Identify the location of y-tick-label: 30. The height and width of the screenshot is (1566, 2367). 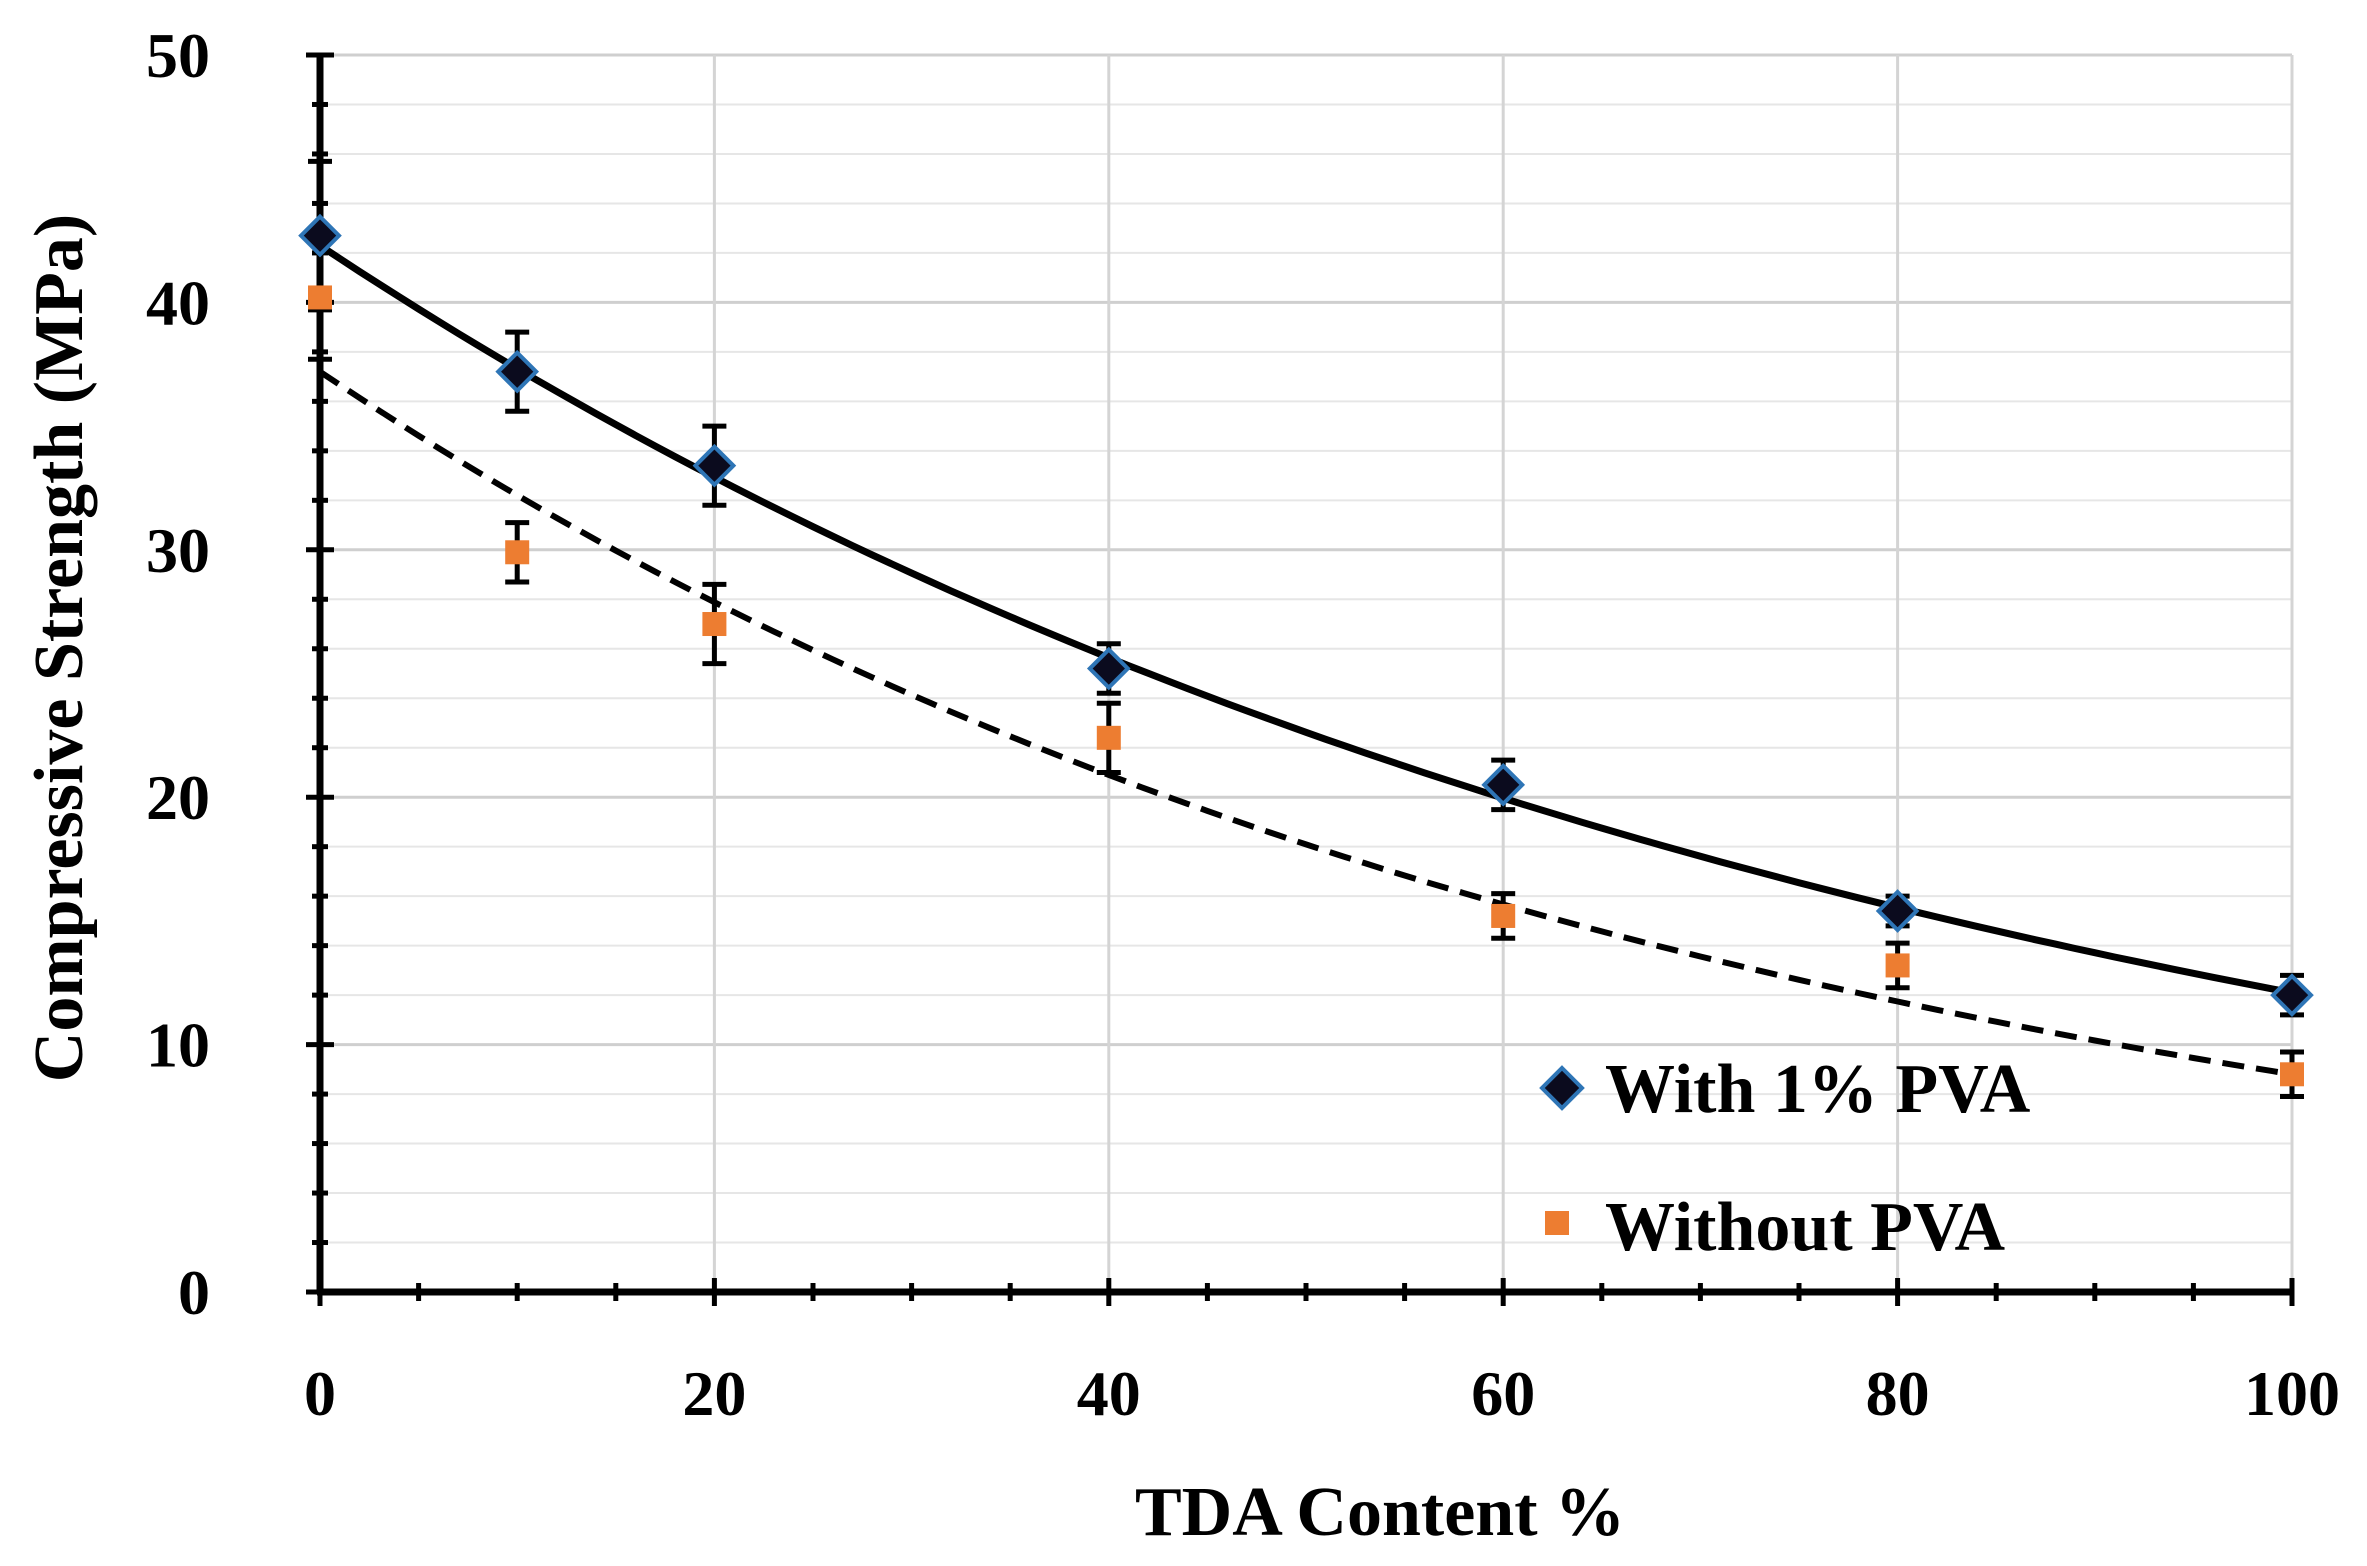
(178, 550).